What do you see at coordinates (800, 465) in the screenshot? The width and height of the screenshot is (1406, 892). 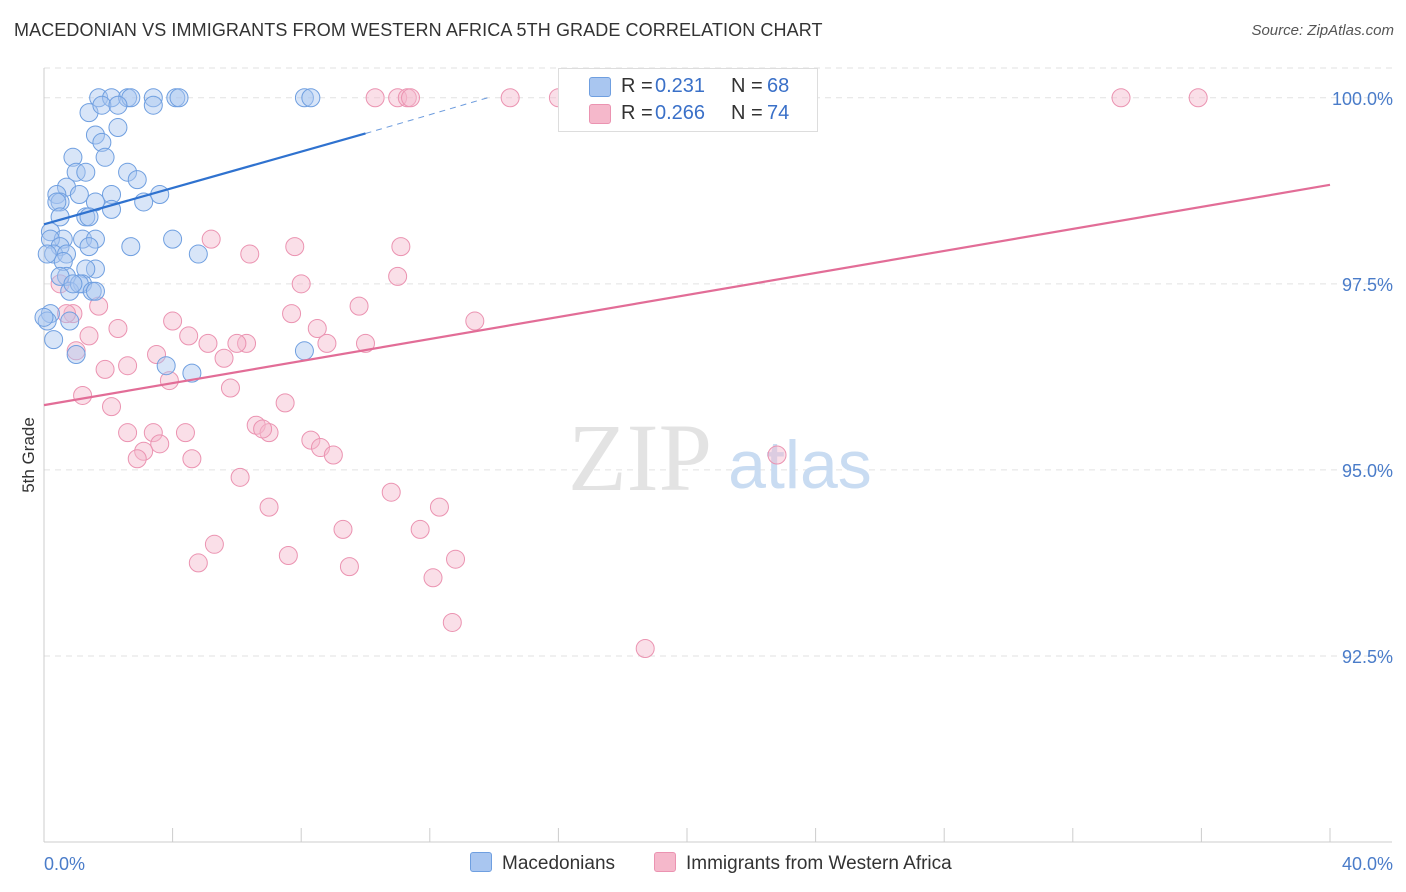 I see `watermark-atlas: atlas` at bounding box center [800, 465].